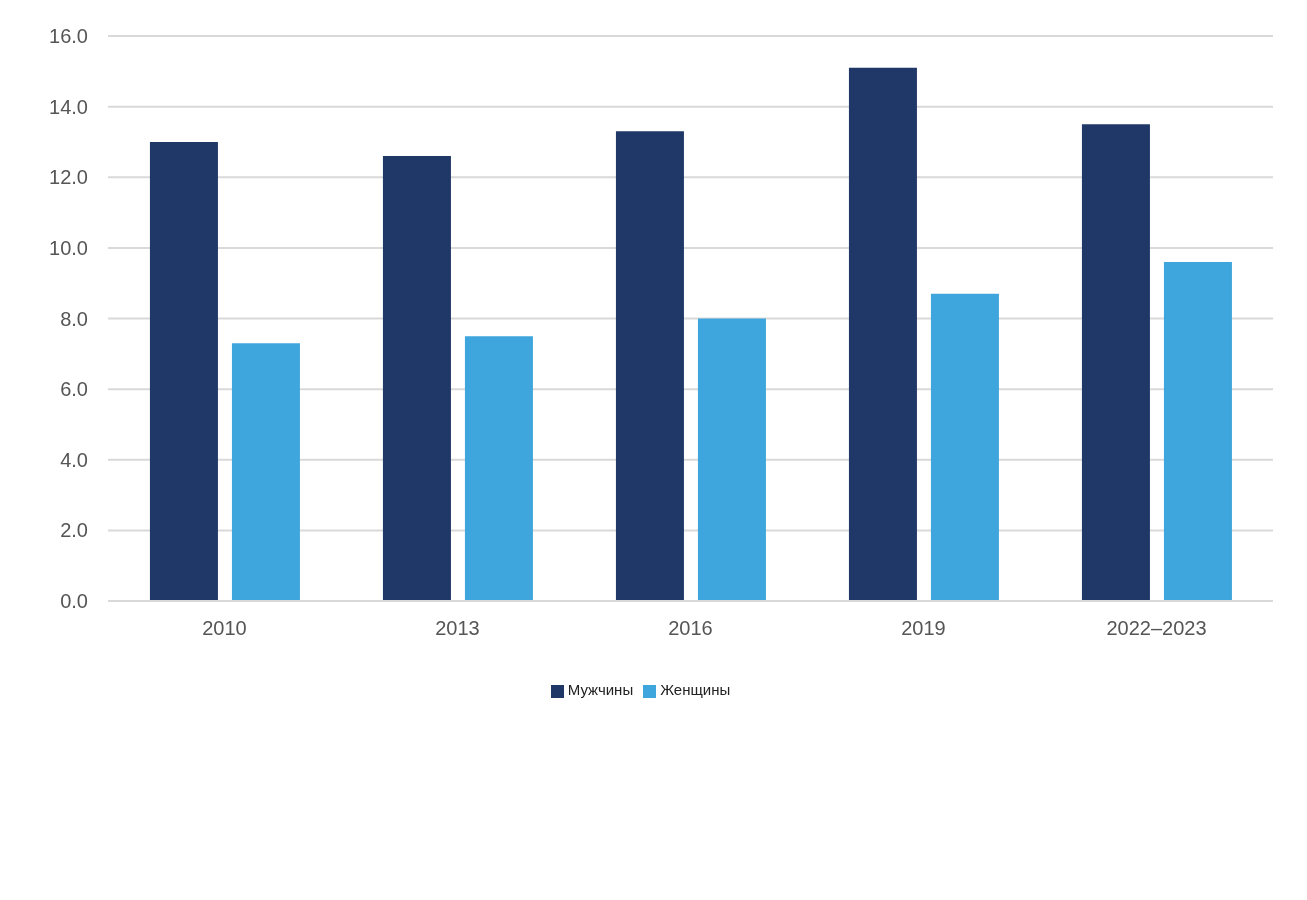 The height and width of the screenshot is (900, 1307). What do you see at coordinates (1156, 628) in the screenshot?
I see `x-tick-label: 2022–2023` at bounding box center [1156, 628].